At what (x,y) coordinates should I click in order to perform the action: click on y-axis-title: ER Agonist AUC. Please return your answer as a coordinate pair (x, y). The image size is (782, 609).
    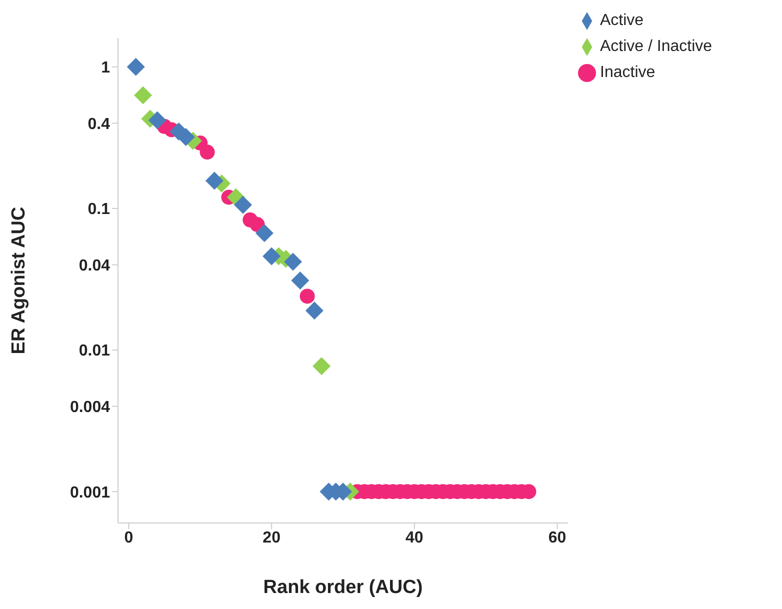
    Looking at the image, I should click on (19, 280).